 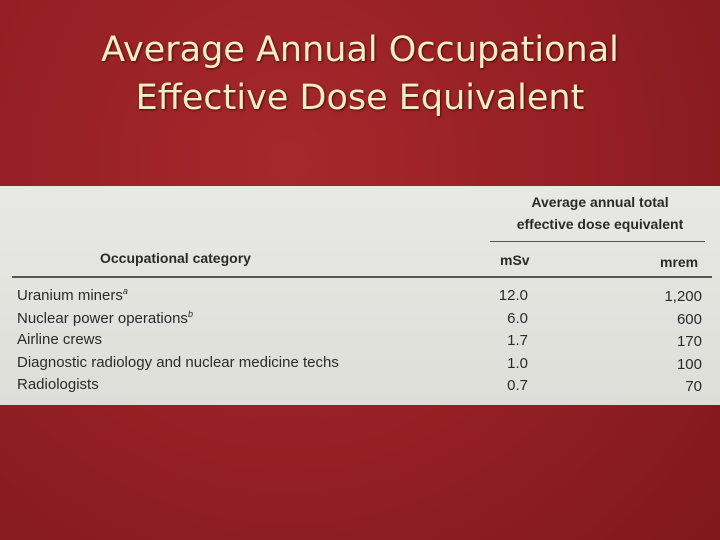 What do you see at coordinates (689, 319) in the screenshot?
I see `cell-mrem: 600` at bounding box center [689, 319].